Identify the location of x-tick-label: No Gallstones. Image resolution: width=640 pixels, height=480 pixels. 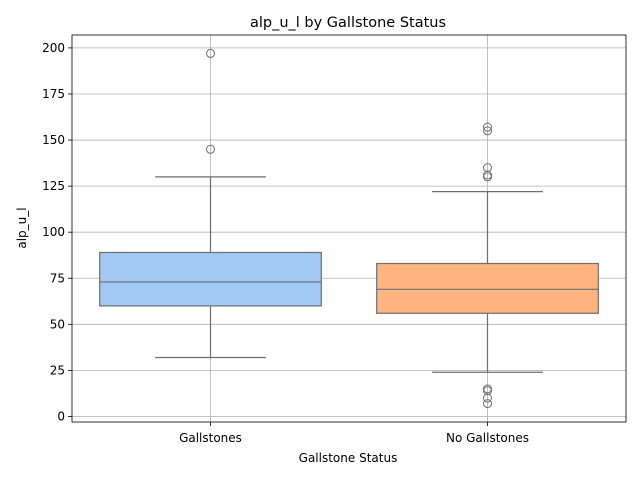
(487, 438).